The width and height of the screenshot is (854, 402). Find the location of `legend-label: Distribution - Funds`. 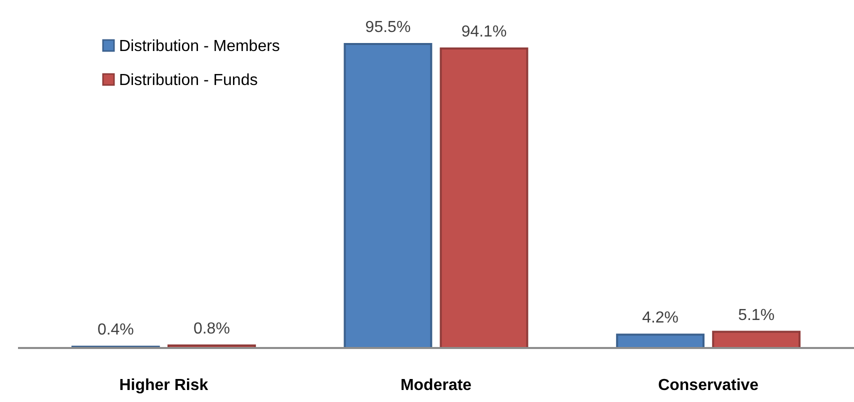

legend-label: Distribution - Funds is located at coordinates (188, 80).